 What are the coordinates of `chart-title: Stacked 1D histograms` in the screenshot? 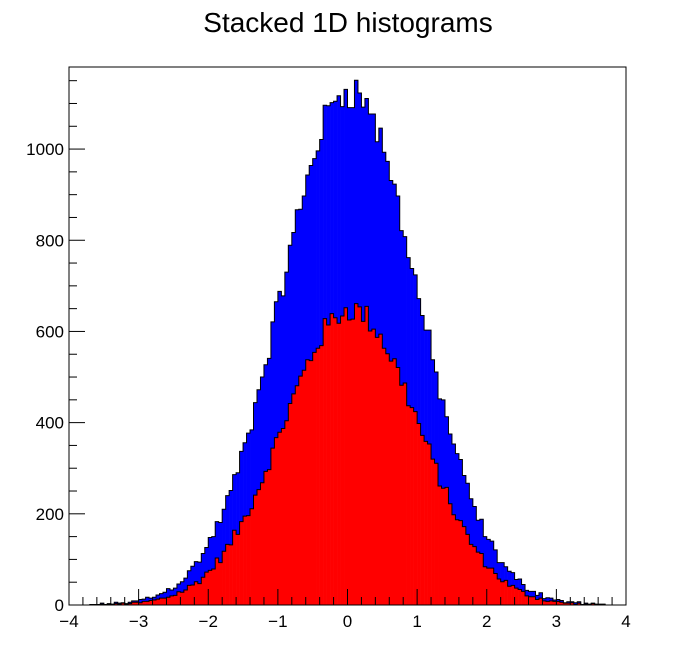 It's located at (347, 22).